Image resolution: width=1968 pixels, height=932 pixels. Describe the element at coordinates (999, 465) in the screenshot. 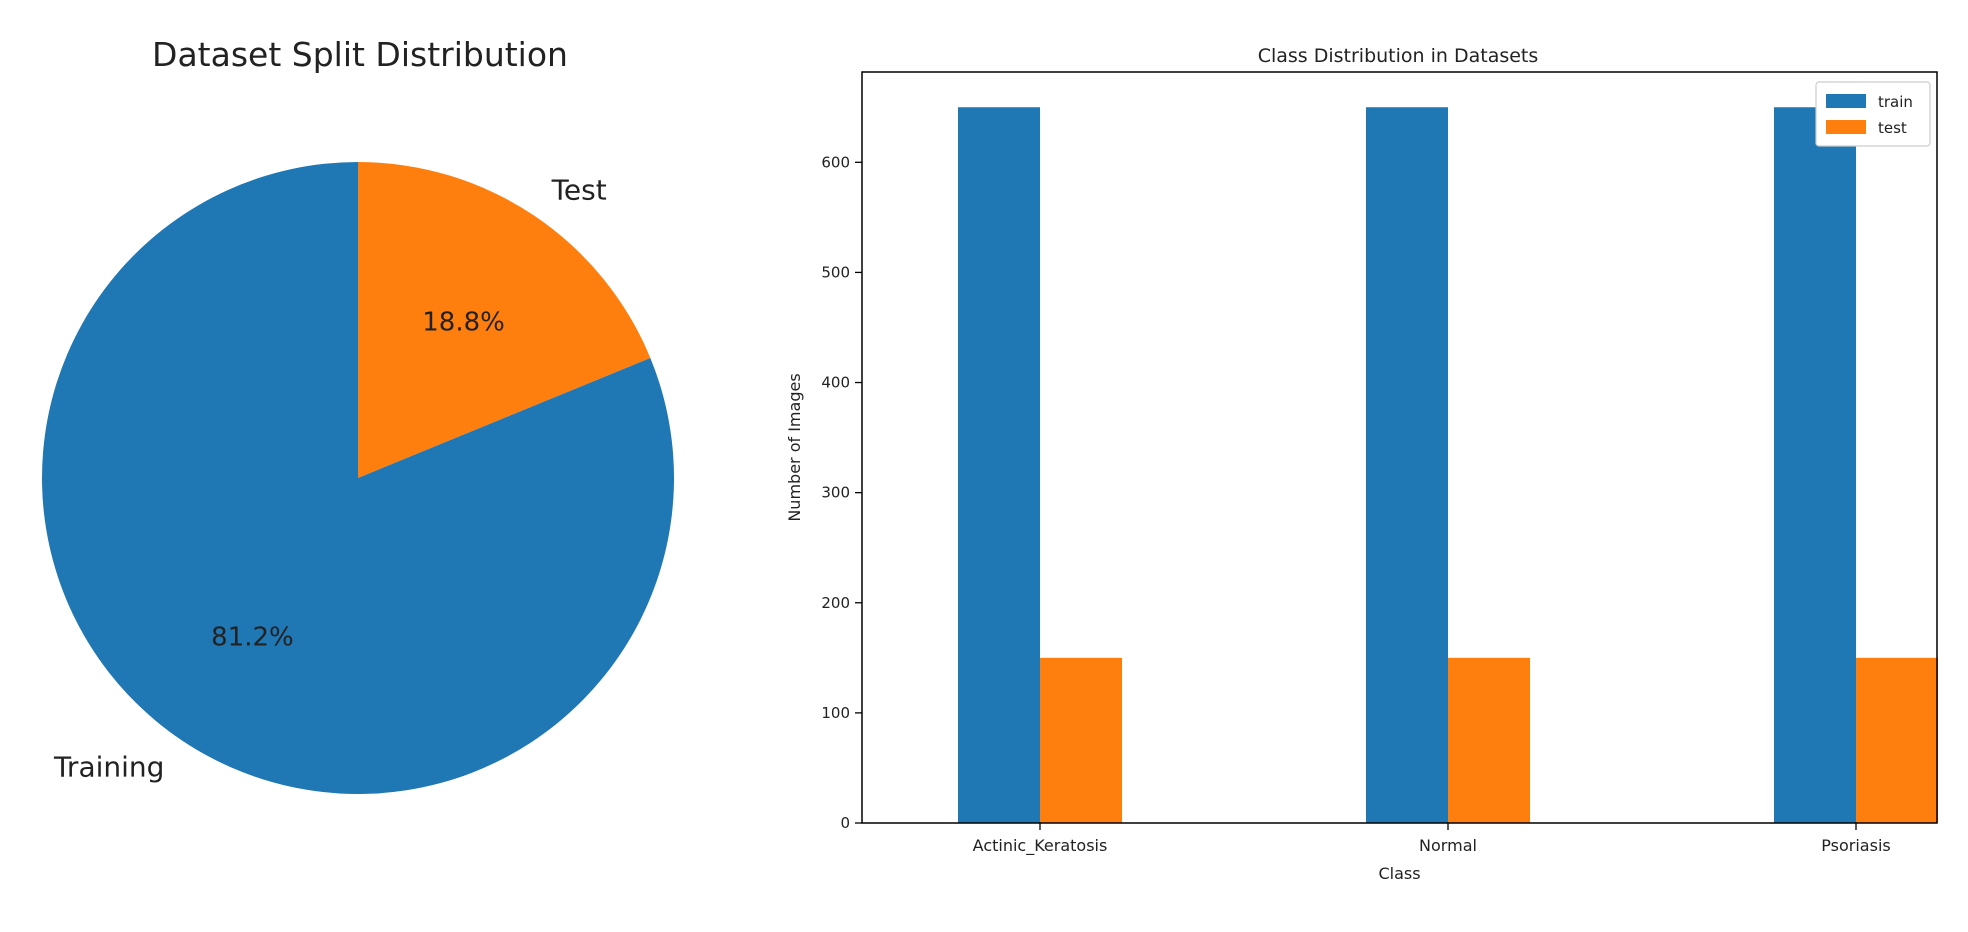

I see `bar-train-actinic_keratosis` at that location.